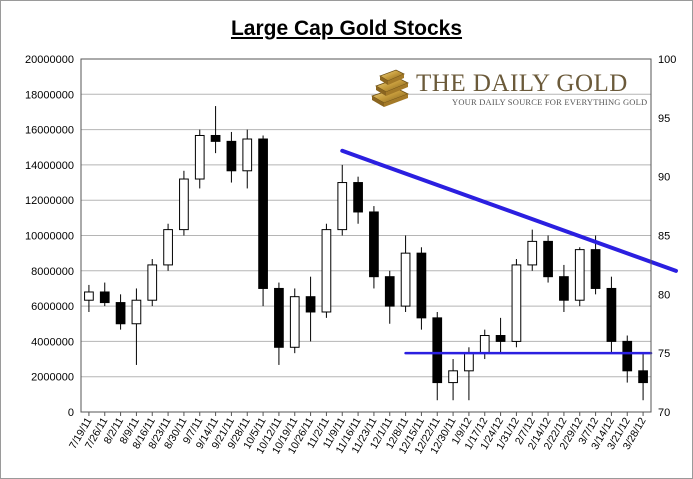  I want to click on right-tick-label: 90, so click(664, 178).